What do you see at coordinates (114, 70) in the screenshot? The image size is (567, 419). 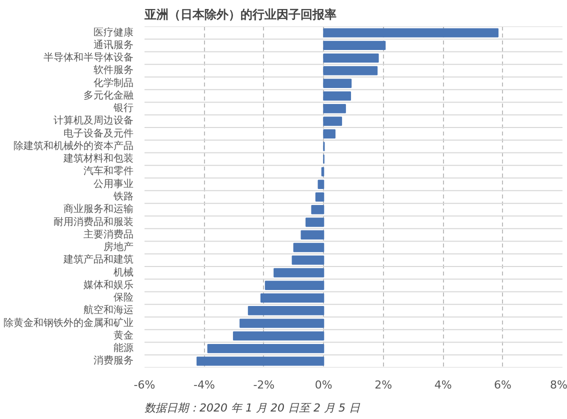 I see `y-tick-label: 软件服务` at bounding box center [114, 70].